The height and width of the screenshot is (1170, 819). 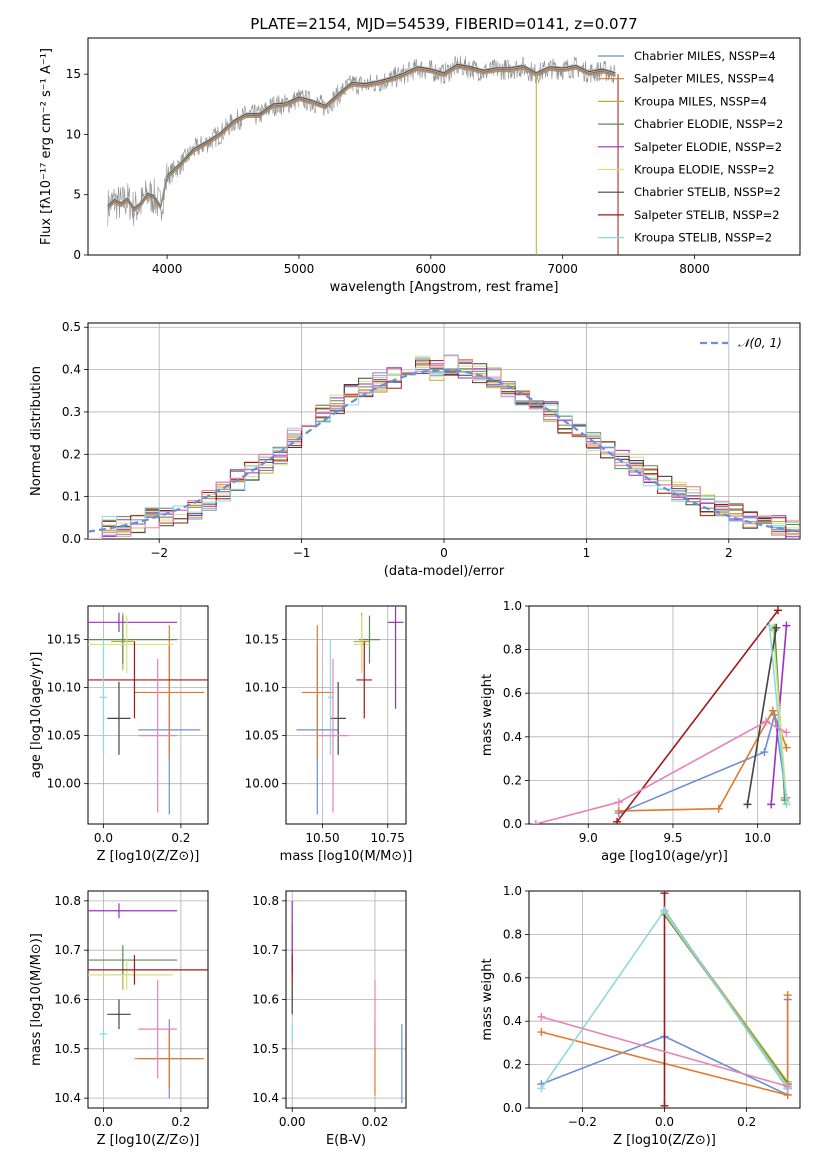 What do you see at coordinates (347, 1002) in the screenshot?
I see `mass-vs-EBV-points` at bounding box center [347, 1002].